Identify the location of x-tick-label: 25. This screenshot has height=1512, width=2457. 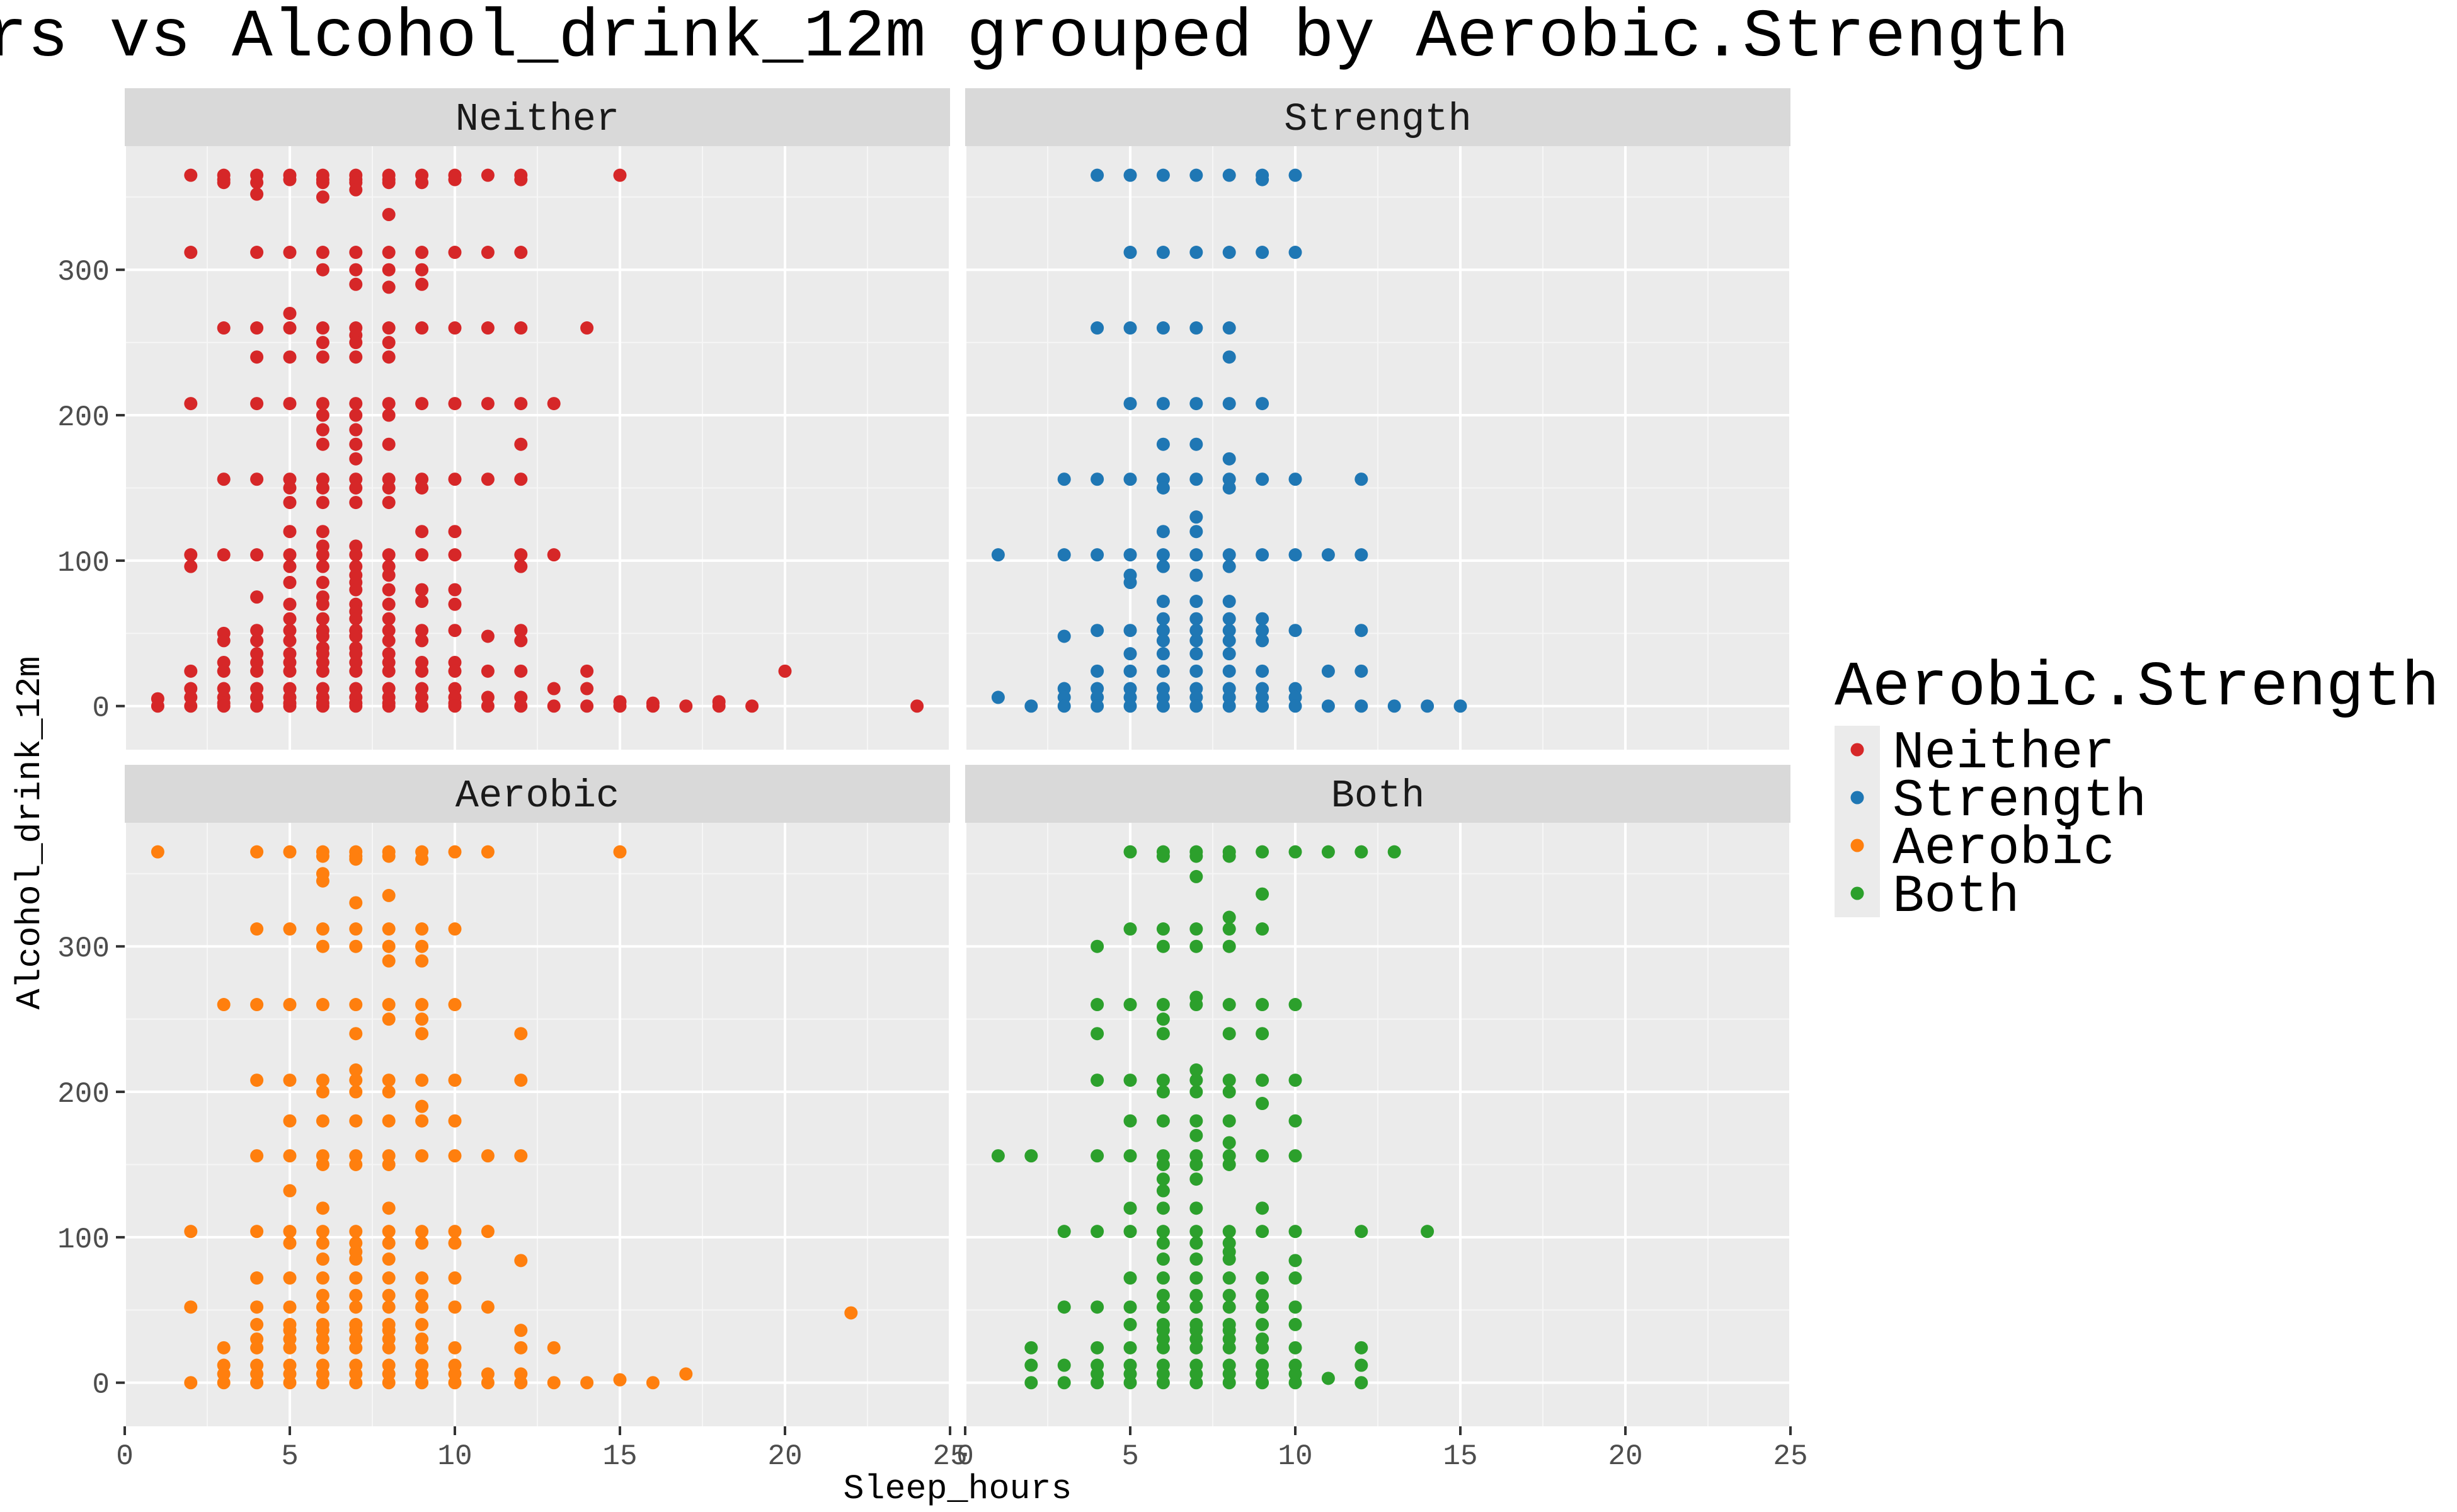
(1790, 1456).